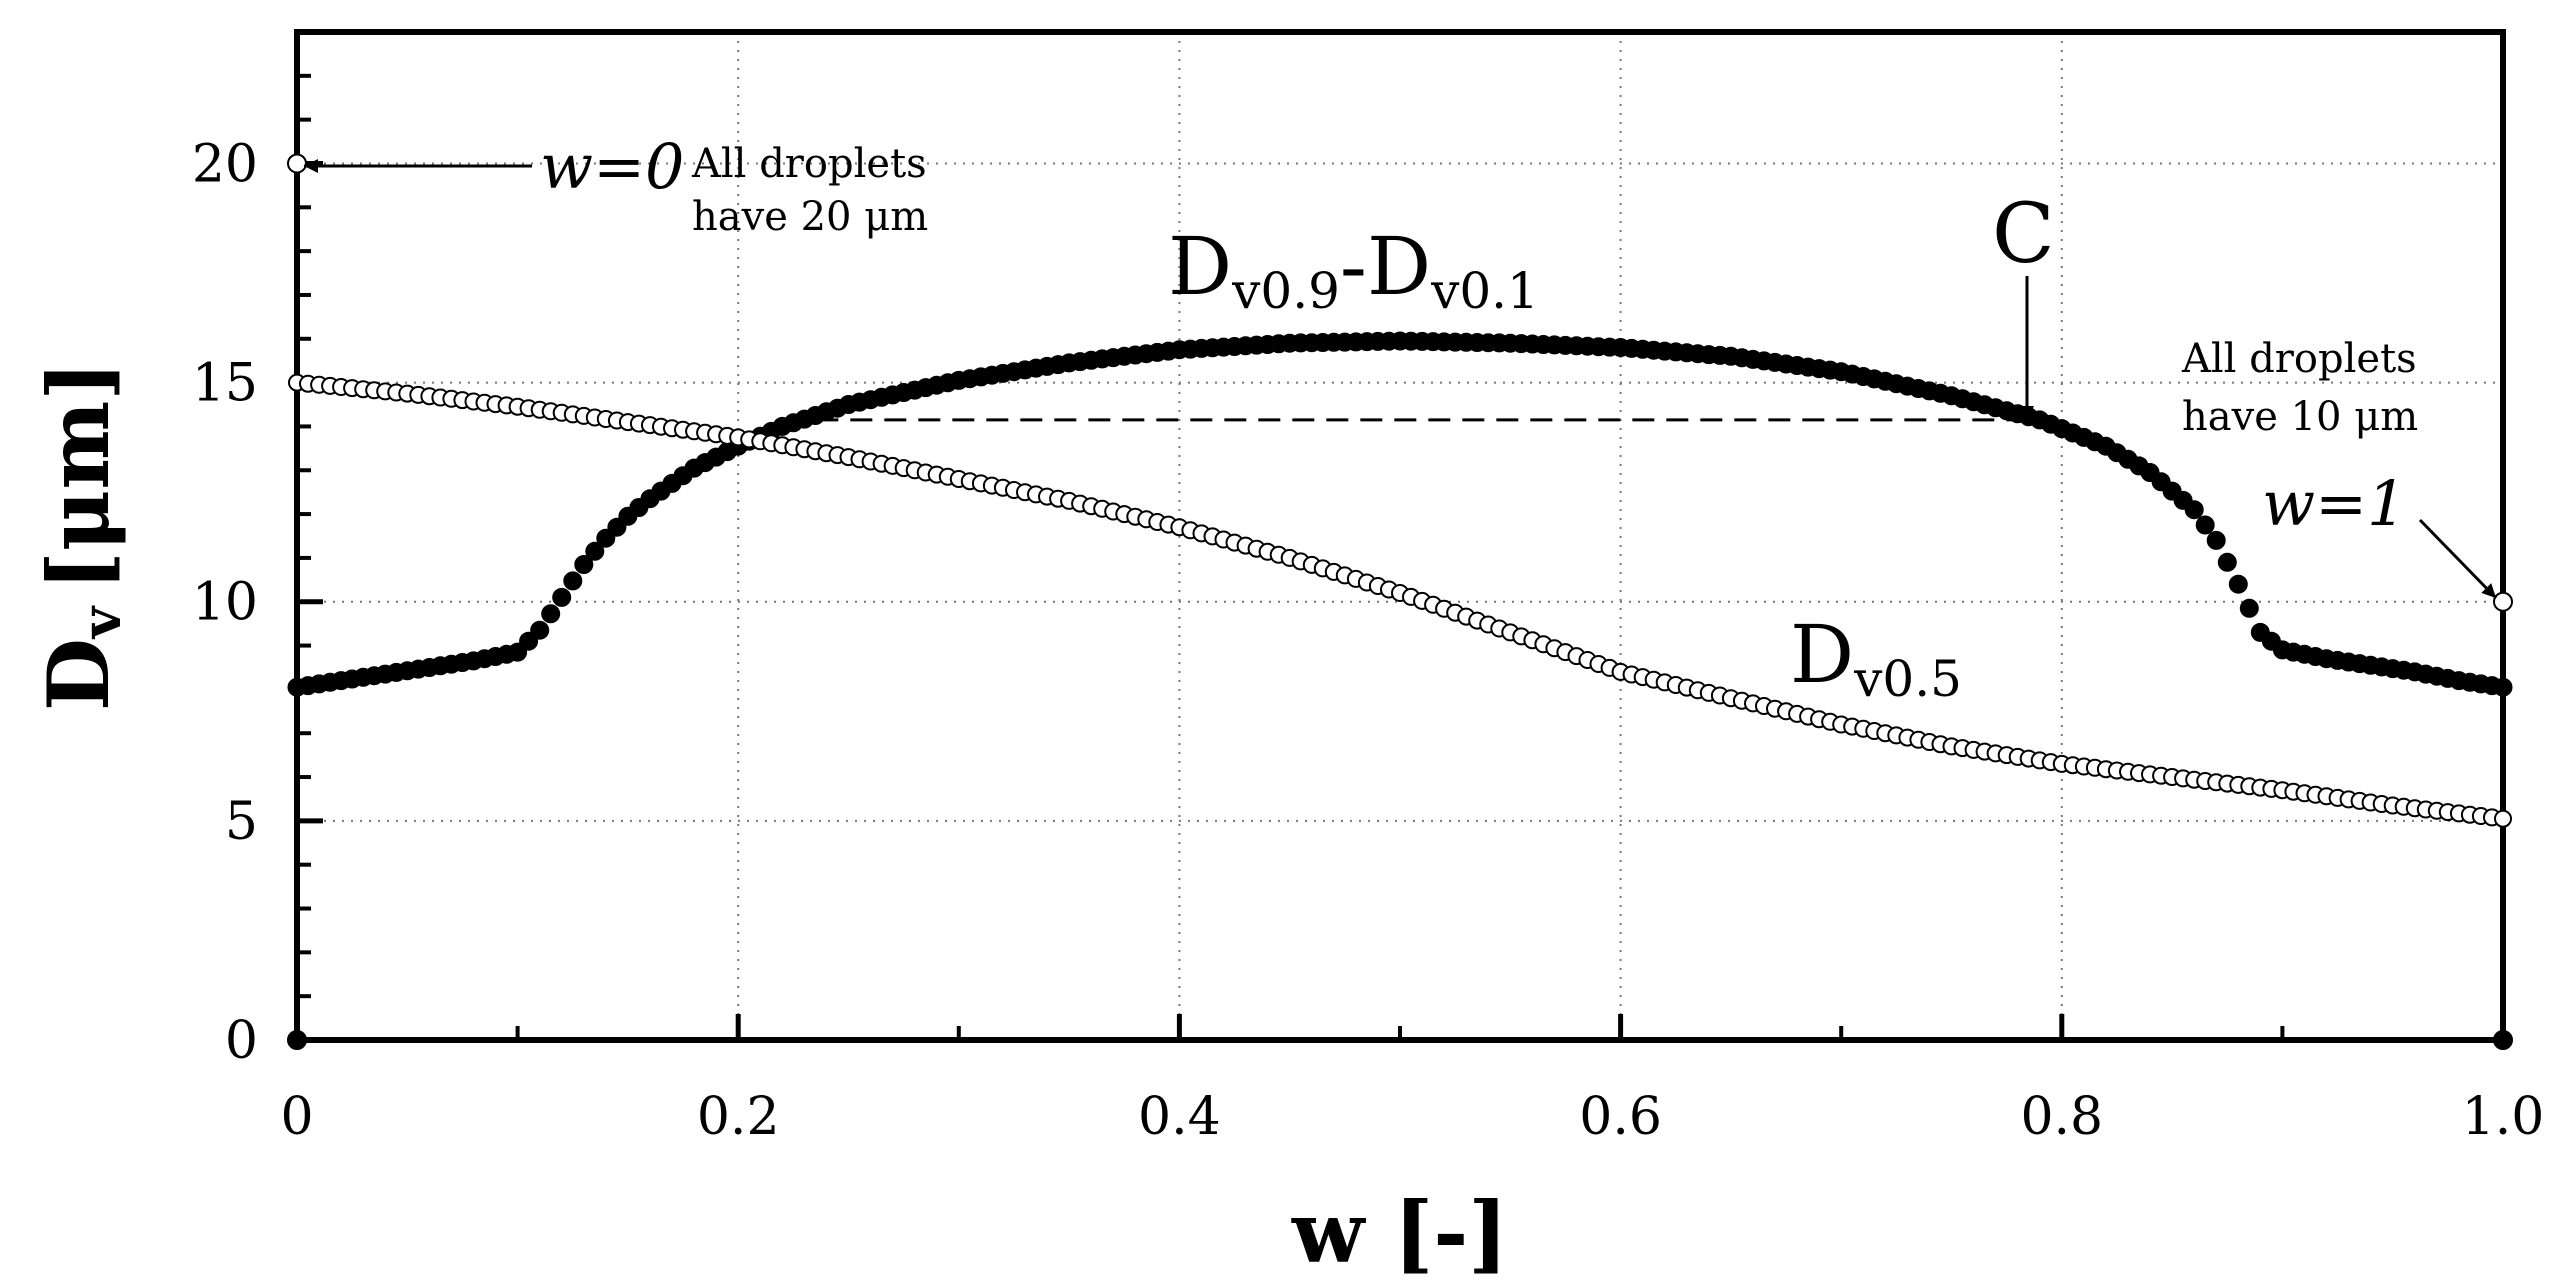  I want to click on y-label-main: D, so click(78, 674).